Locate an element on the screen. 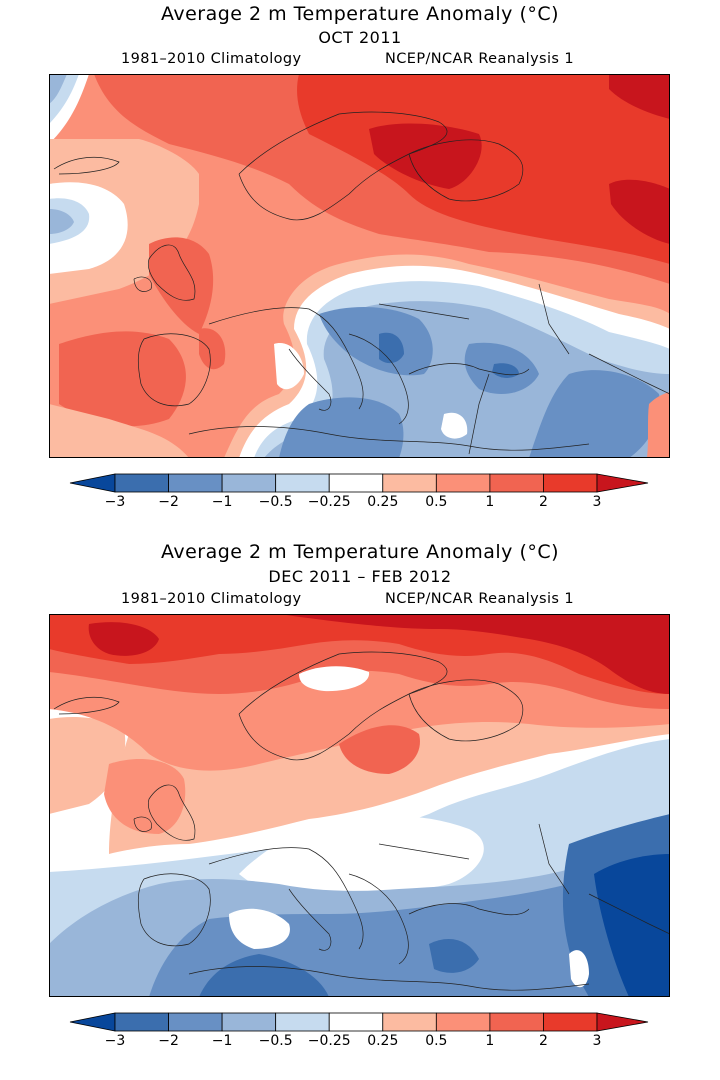 This screenshot has width=720, height=1080. colorbar-panel2: −3 −2 −1 −0.5 −0.25 0.25 0.5 1 2 3 is located at coordinates (359, 1030).